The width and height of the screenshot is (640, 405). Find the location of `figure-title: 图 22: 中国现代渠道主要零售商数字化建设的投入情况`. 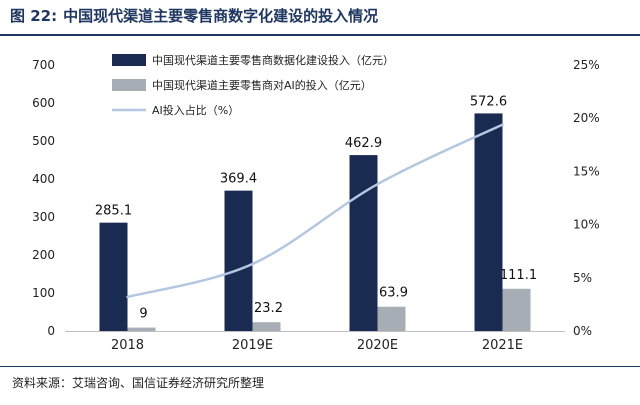

figure-title: 图 22: 中国现代渠道主要零售商数字化建设的投入情况 is located at coordinates (194, 16).